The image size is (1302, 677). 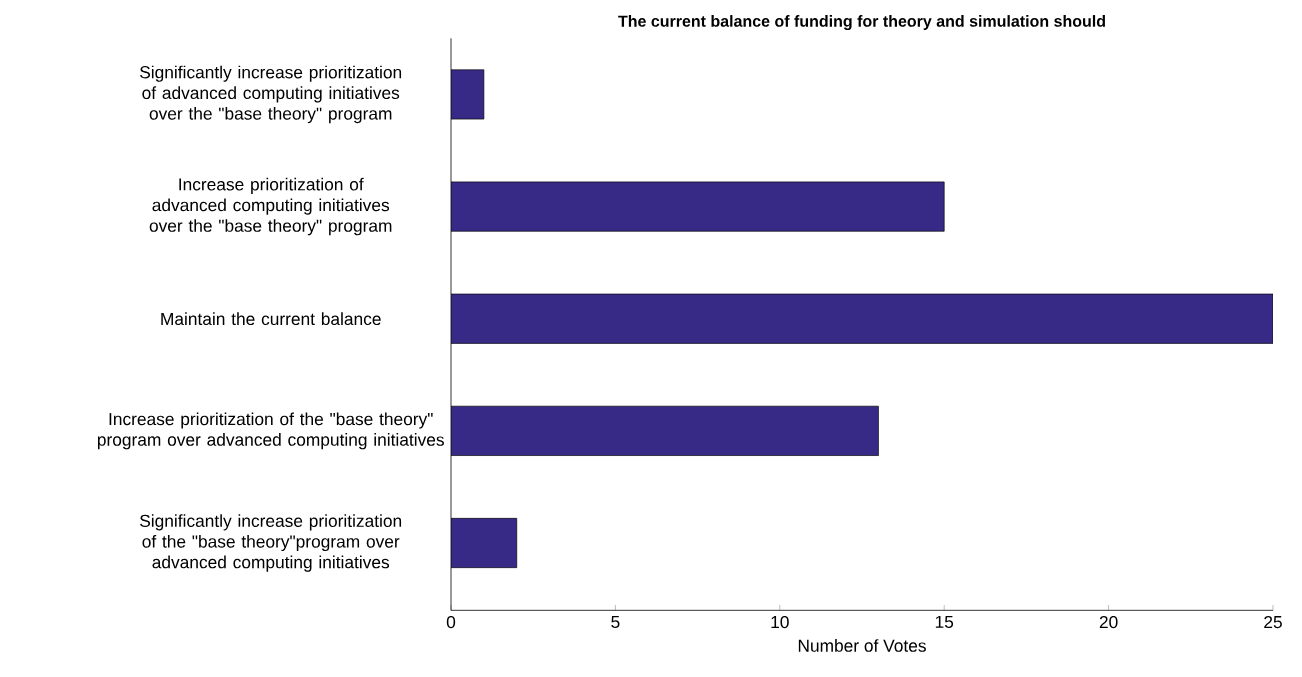 What do you see at coordinates (270, 206) in the screenshot?
I see `y-tick-label: Increase prioritization of advanced computing initiatives over the "base theory" program` at bounding box center [270, 206].